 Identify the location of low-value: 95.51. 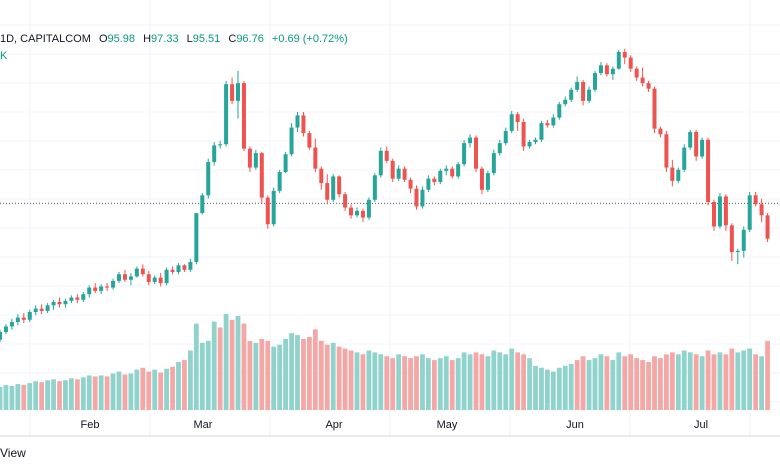
(206, 39).